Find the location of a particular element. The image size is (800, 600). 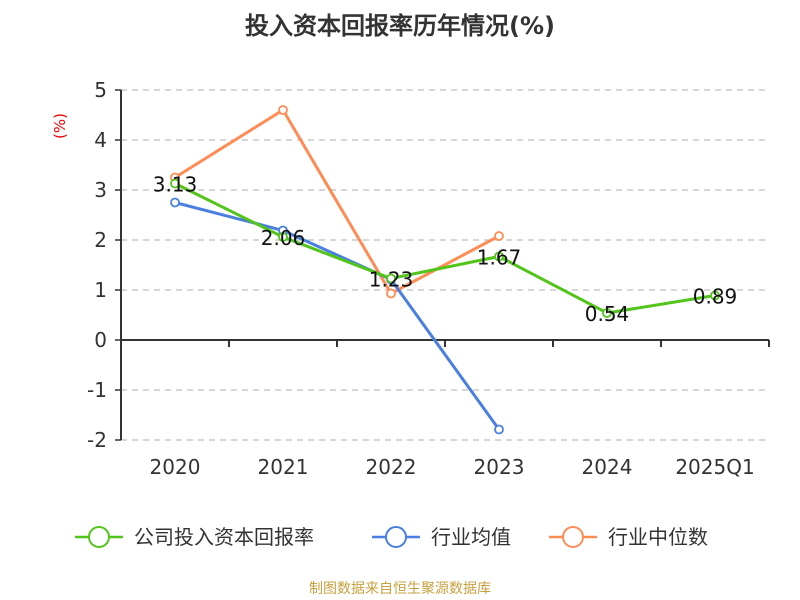

data-label: 3.13 is located at coordinates (175, 185).